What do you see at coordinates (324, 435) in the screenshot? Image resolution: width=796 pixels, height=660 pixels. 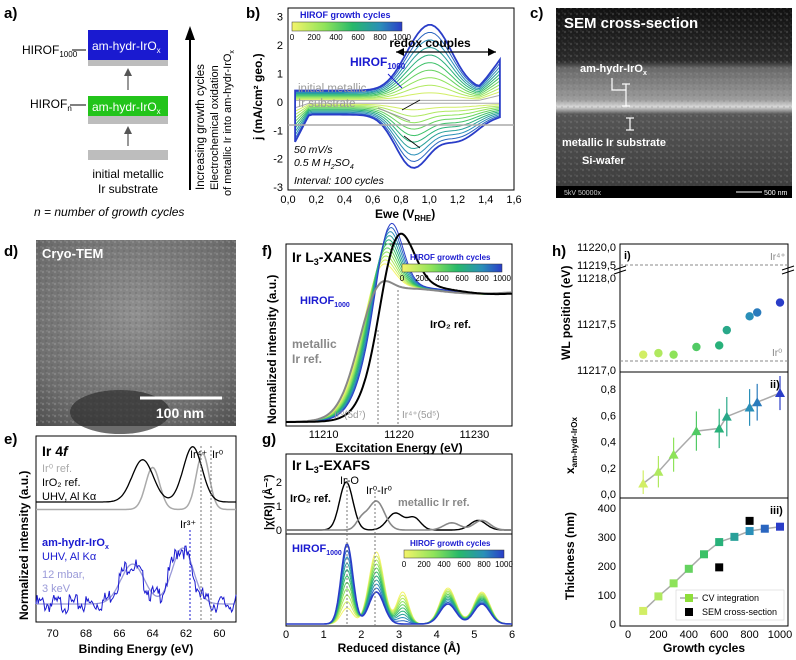 I see `xanes-x-tick-0: 11210` at bounding box center [324, 435].